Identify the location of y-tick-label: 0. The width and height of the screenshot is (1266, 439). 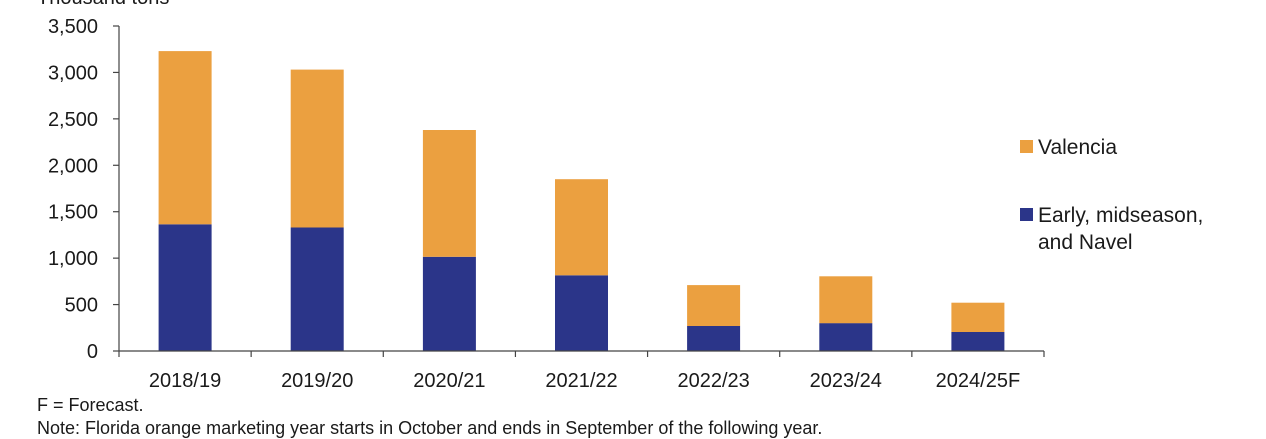
(92, 352).